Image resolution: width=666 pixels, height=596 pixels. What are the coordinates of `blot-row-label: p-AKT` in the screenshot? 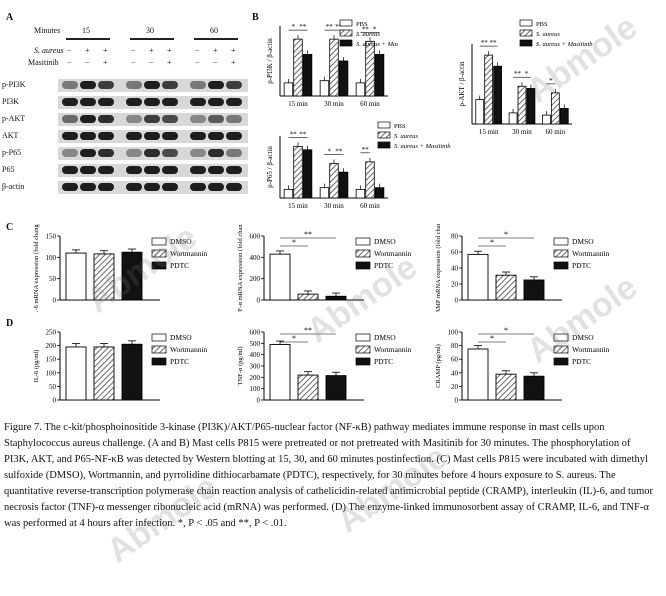 It's located at (28, 118).